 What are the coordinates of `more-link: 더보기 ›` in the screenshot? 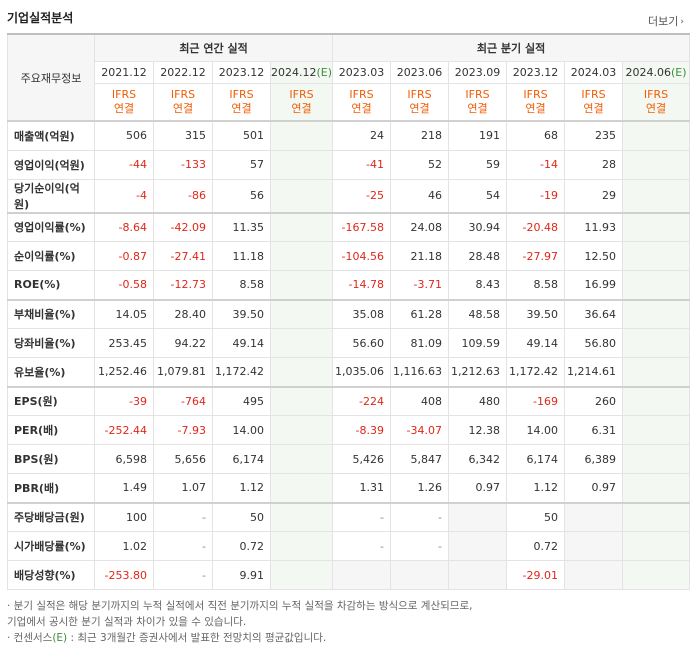 It's located at (666, 21).